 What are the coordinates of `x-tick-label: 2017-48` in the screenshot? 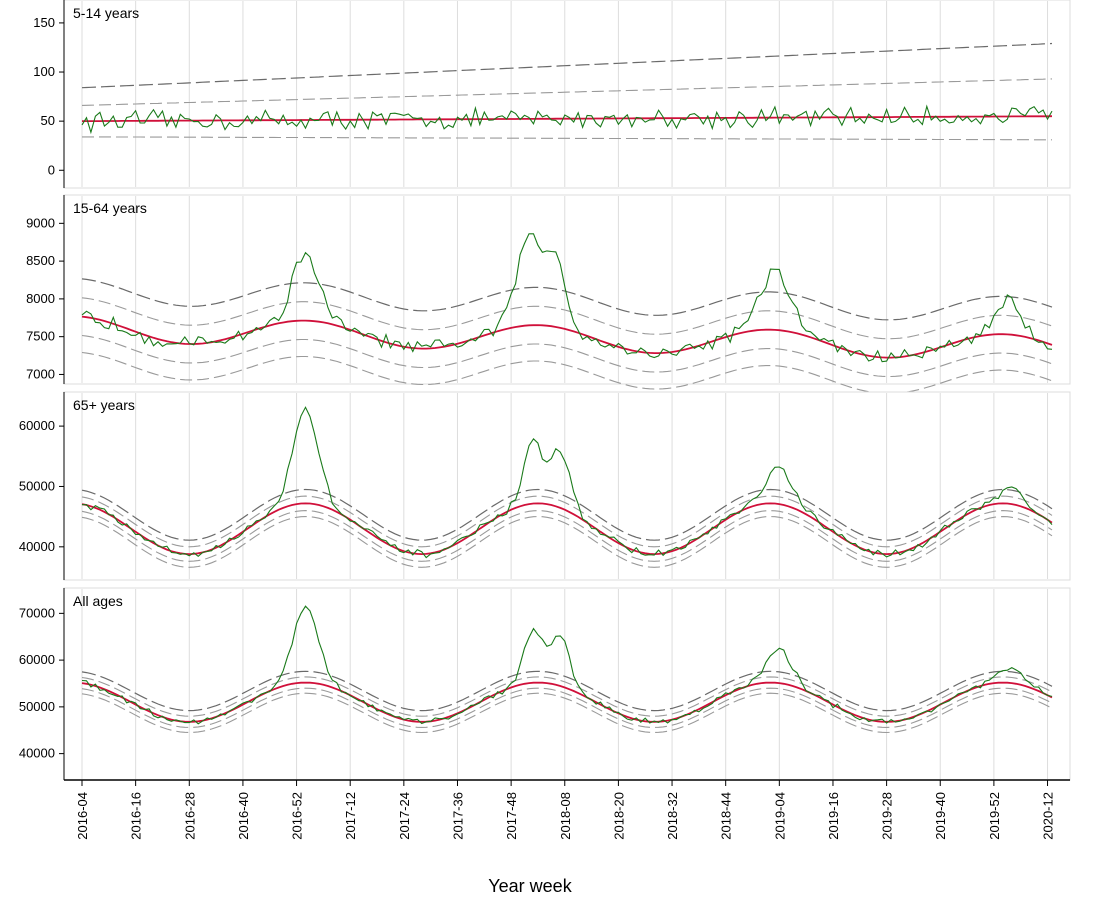 It's located at (511, 816).